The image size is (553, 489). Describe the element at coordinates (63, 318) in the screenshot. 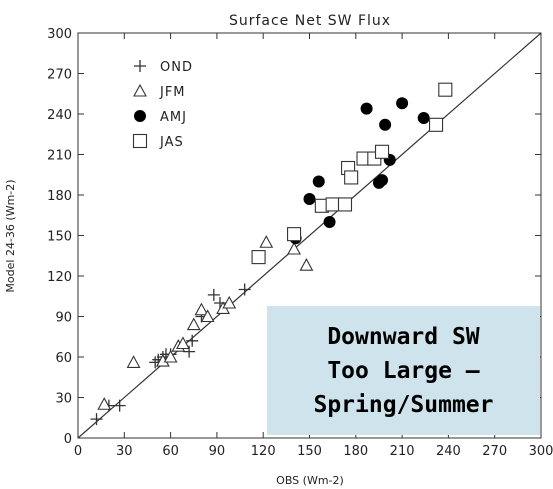

I see `y-tick-label: 90` at that location.